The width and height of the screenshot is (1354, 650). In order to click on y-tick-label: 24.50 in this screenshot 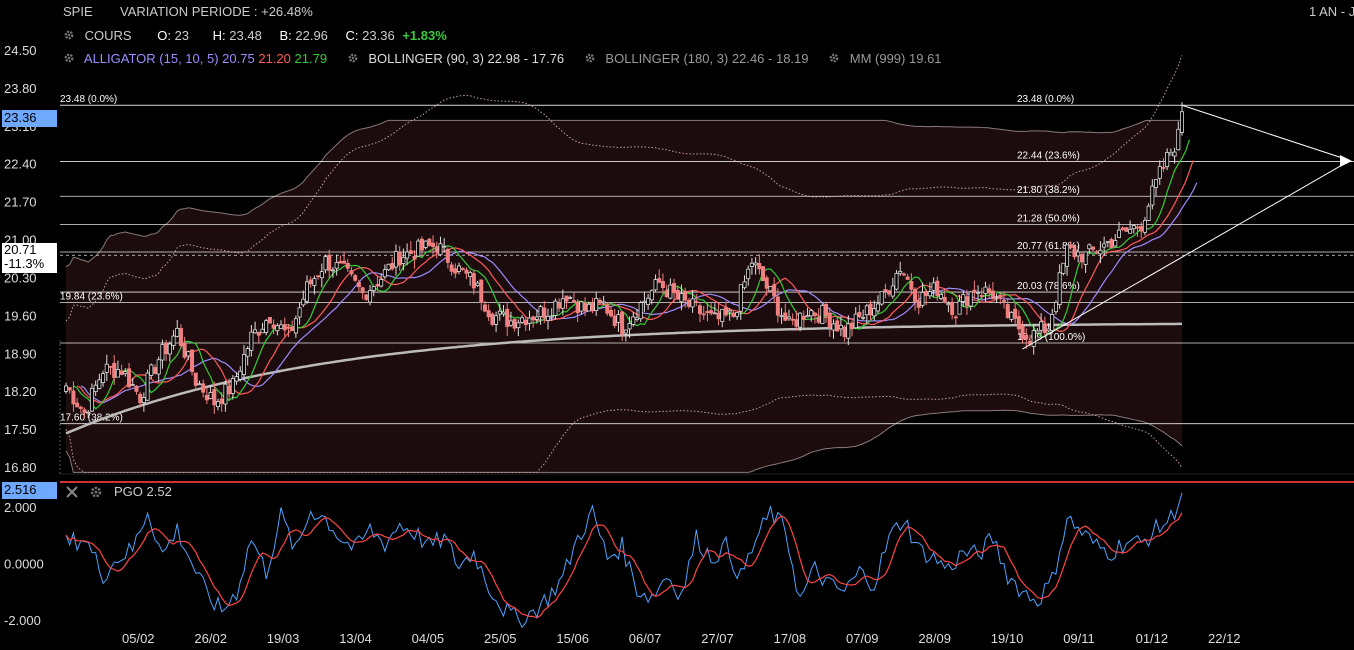, I will do `click(20, 50)`.